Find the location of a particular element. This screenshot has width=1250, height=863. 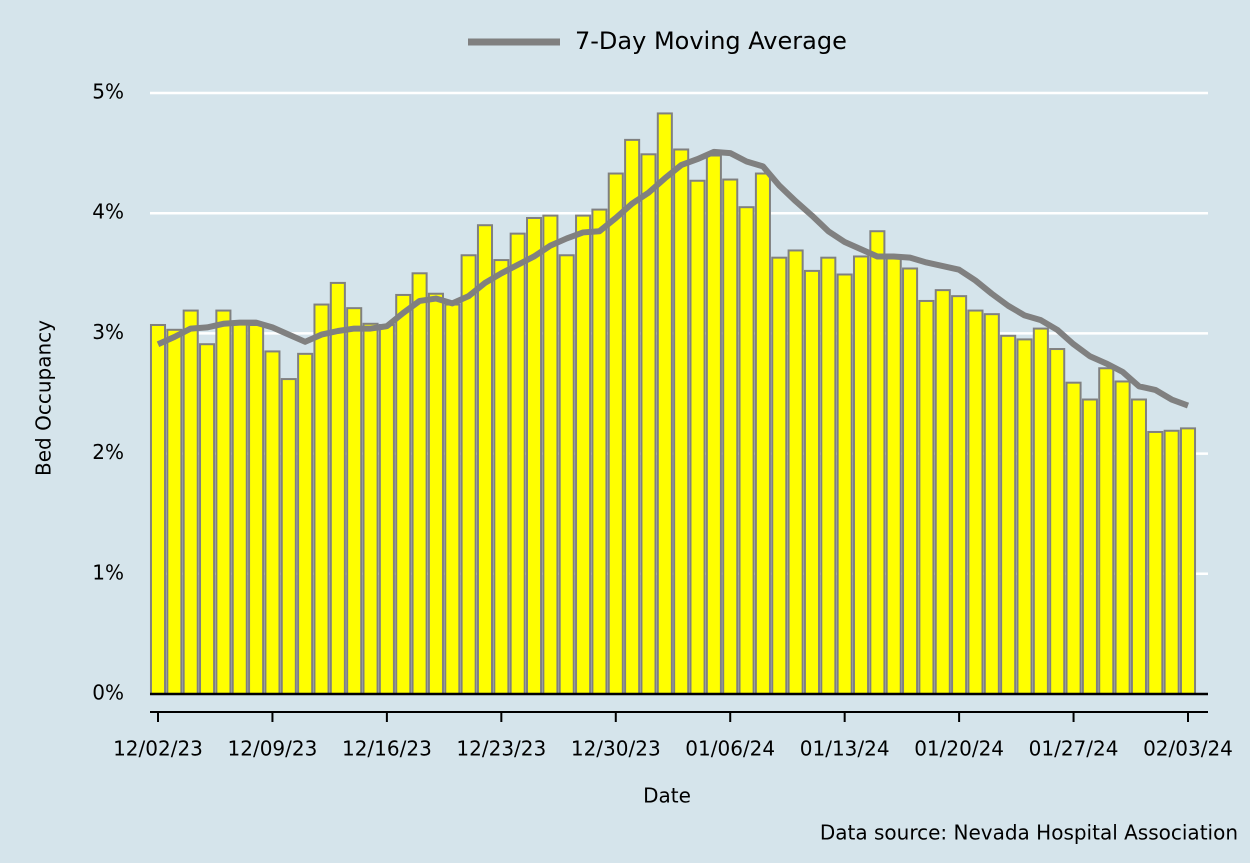

x-axis-label: Date is located at coordinates (667, 796).